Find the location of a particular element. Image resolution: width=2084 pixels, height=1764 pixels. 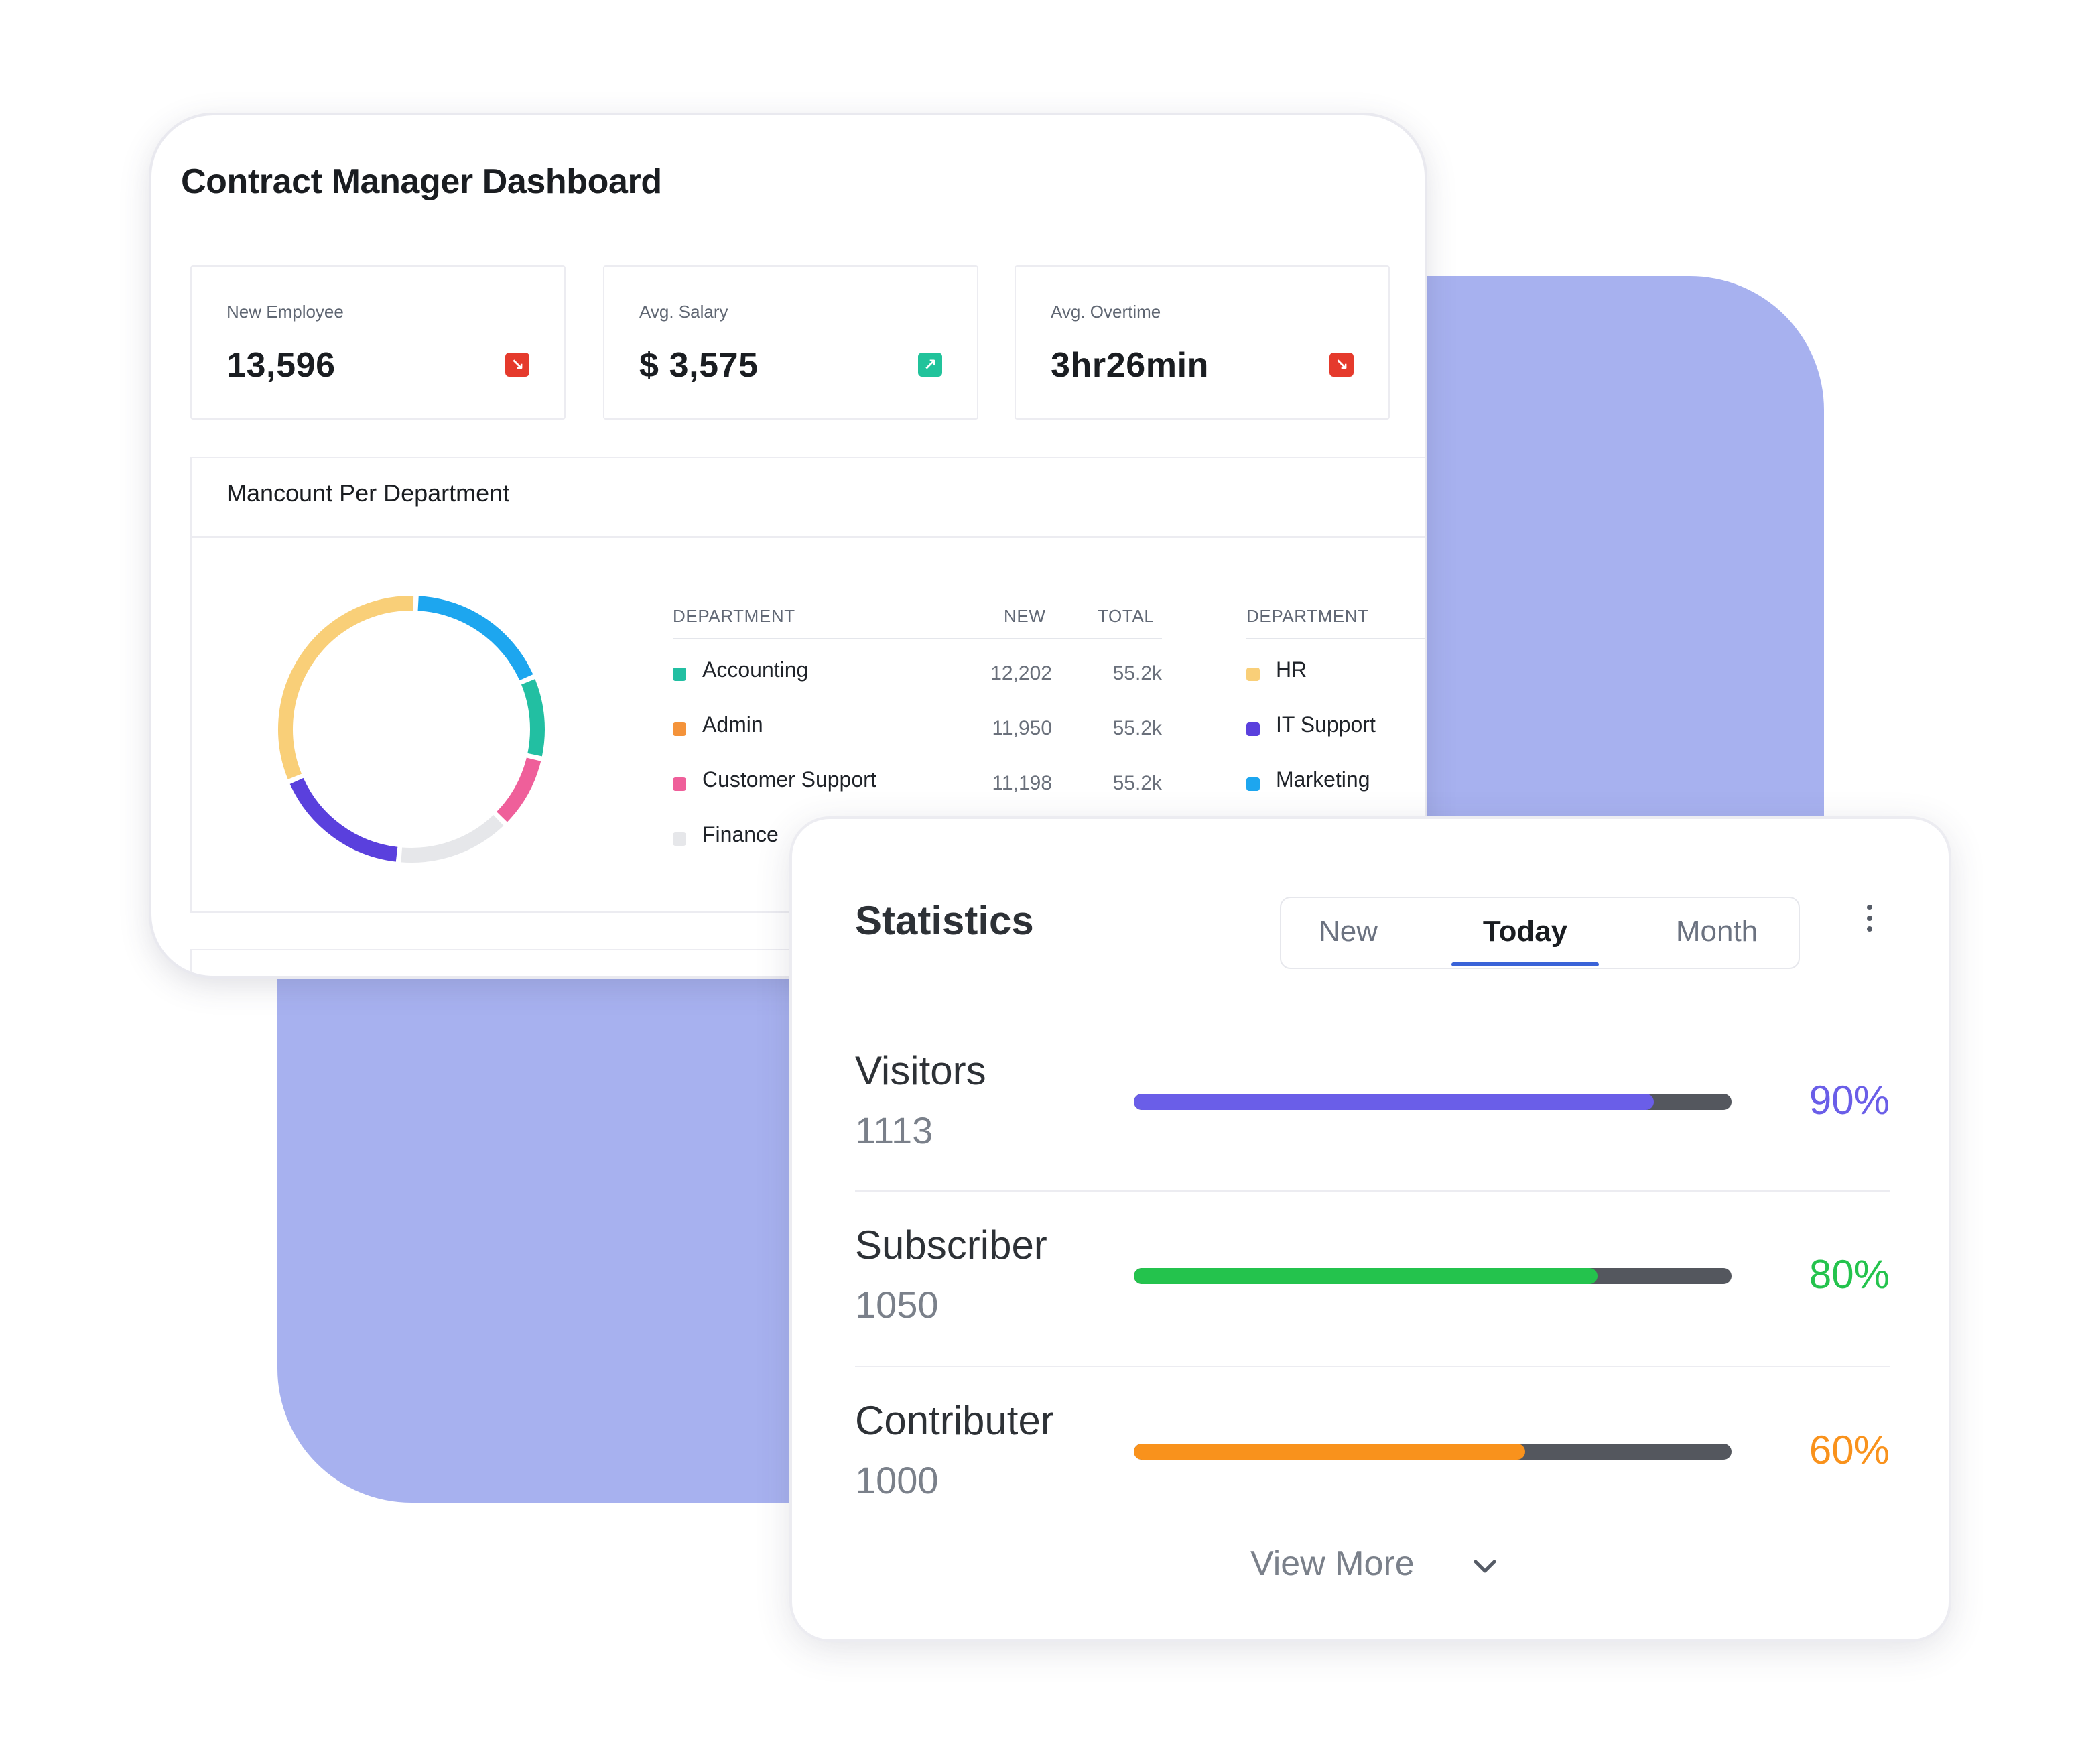

kpi-card-new-employee: New Employee 13,596 ↘ is located at coordinates (378, 342).